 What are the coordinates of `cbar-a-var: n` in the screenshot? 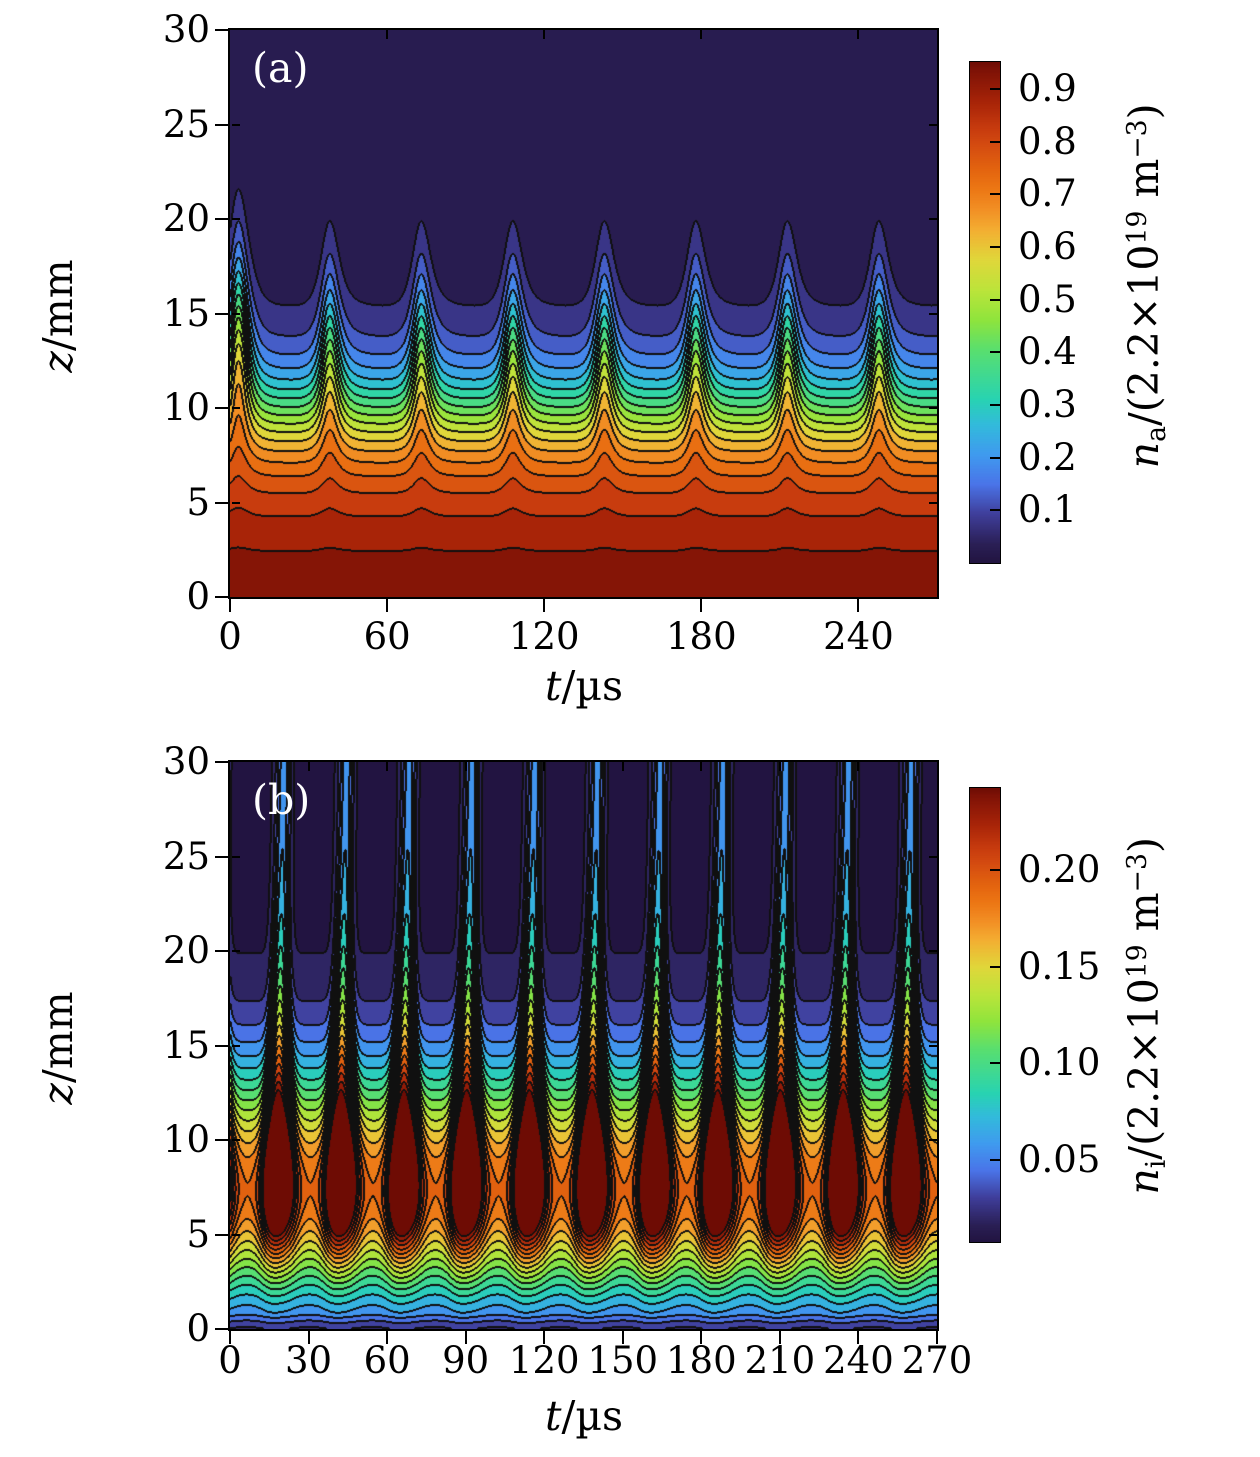 It's located at (1144, 455).